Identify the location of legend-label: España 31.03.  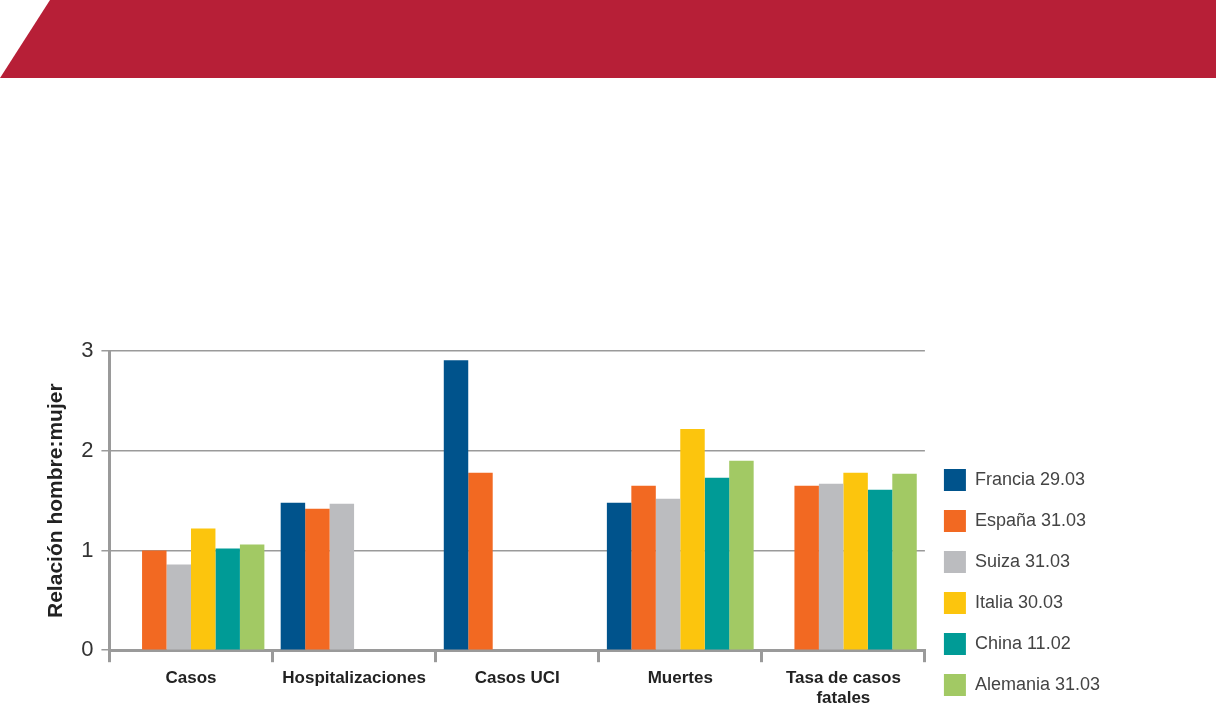
(1030, 519).